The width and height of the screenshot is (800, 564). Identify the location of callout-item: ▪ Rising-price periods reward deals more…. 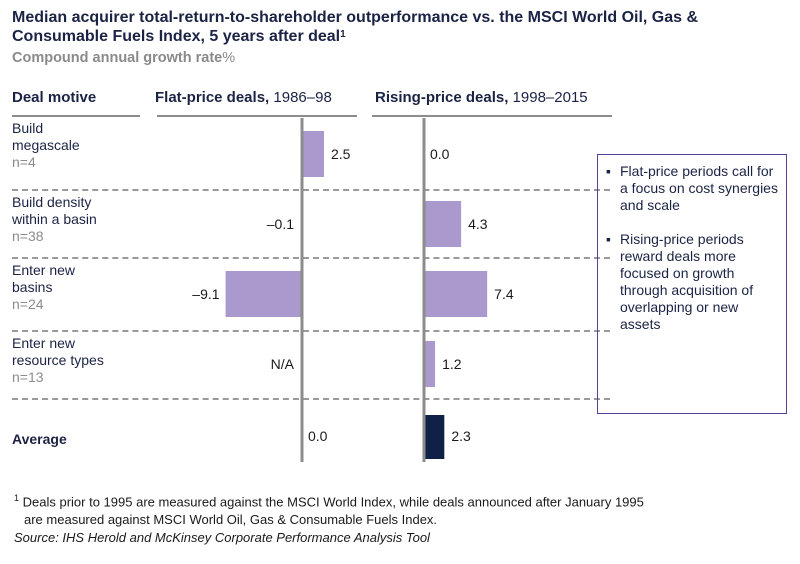
(680, 281).